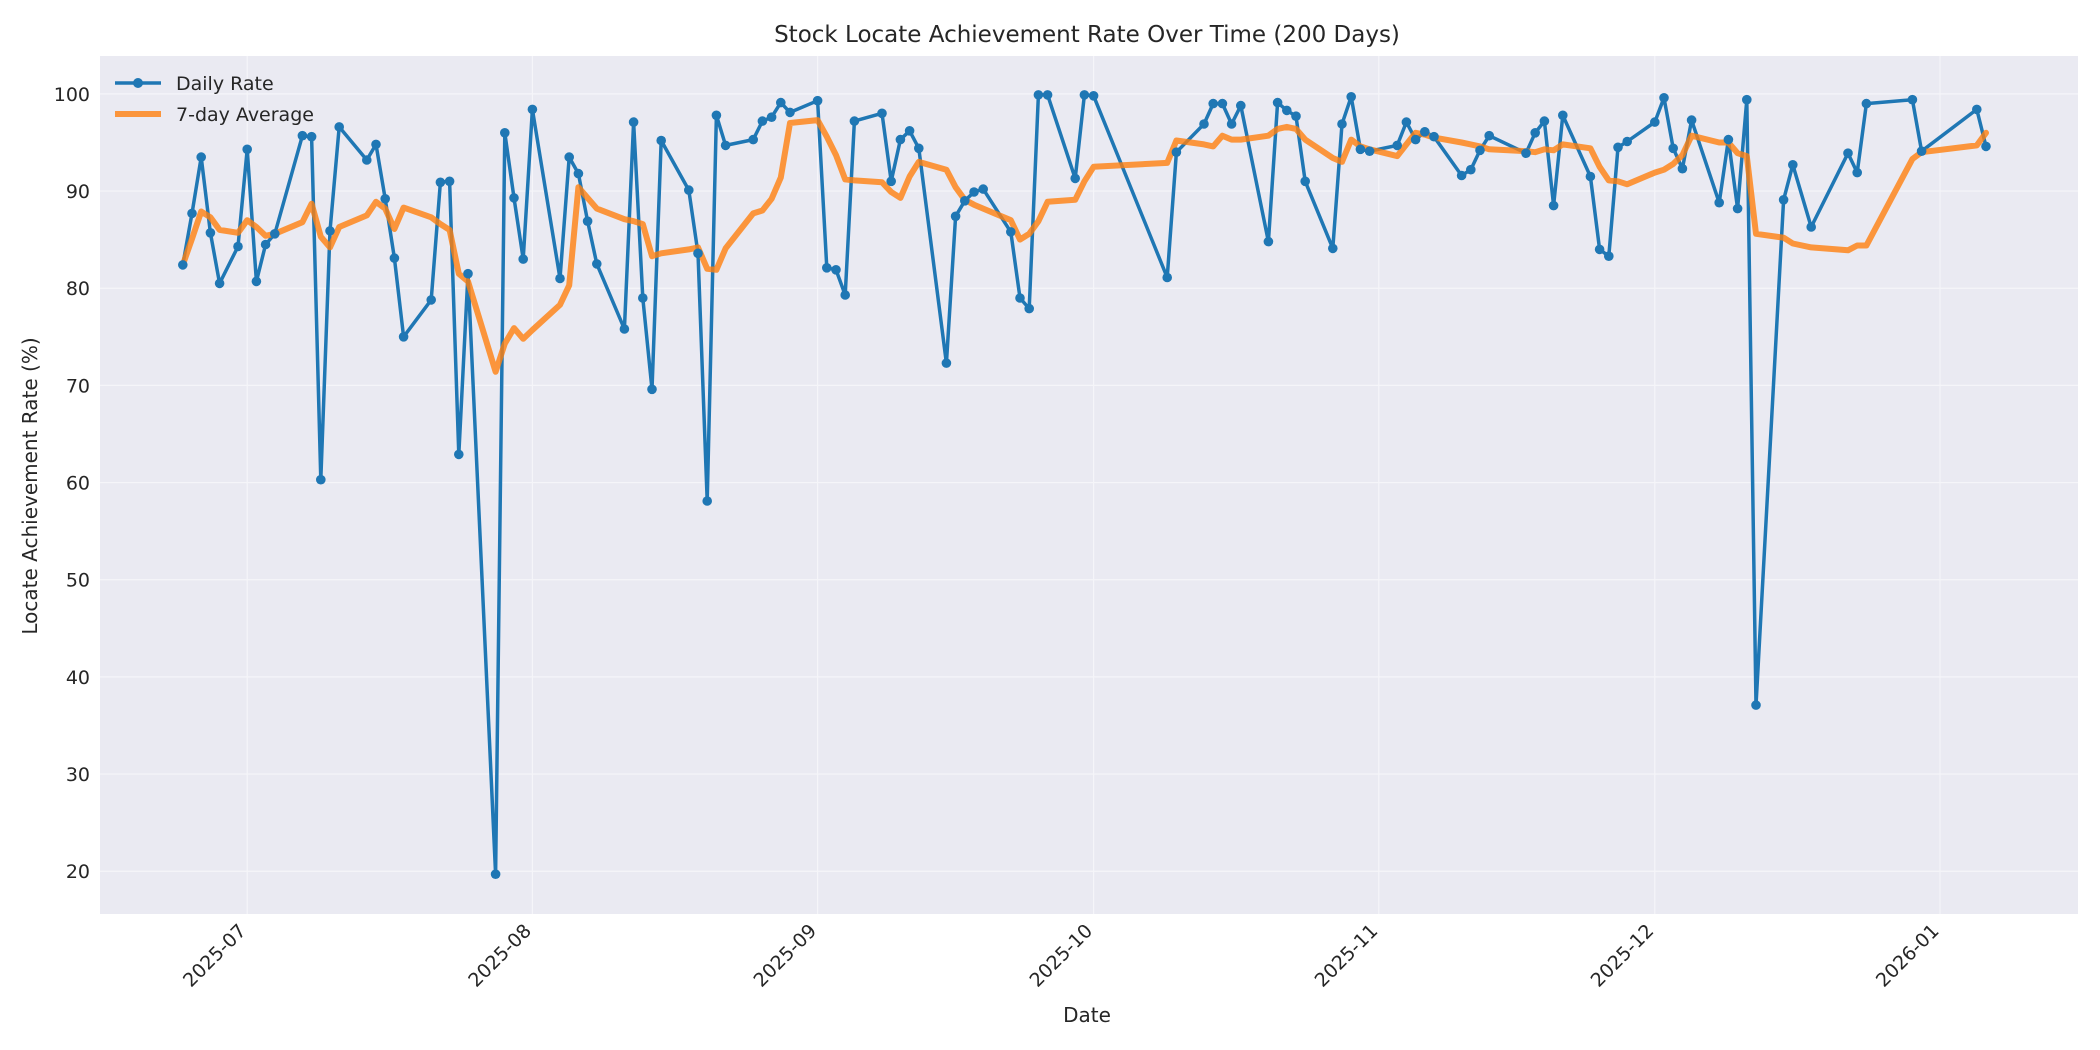  What do you see at coordinates (78, 581) in the screenshot?
I see `y-tick-label: 50` at bounding box center [78, 581].